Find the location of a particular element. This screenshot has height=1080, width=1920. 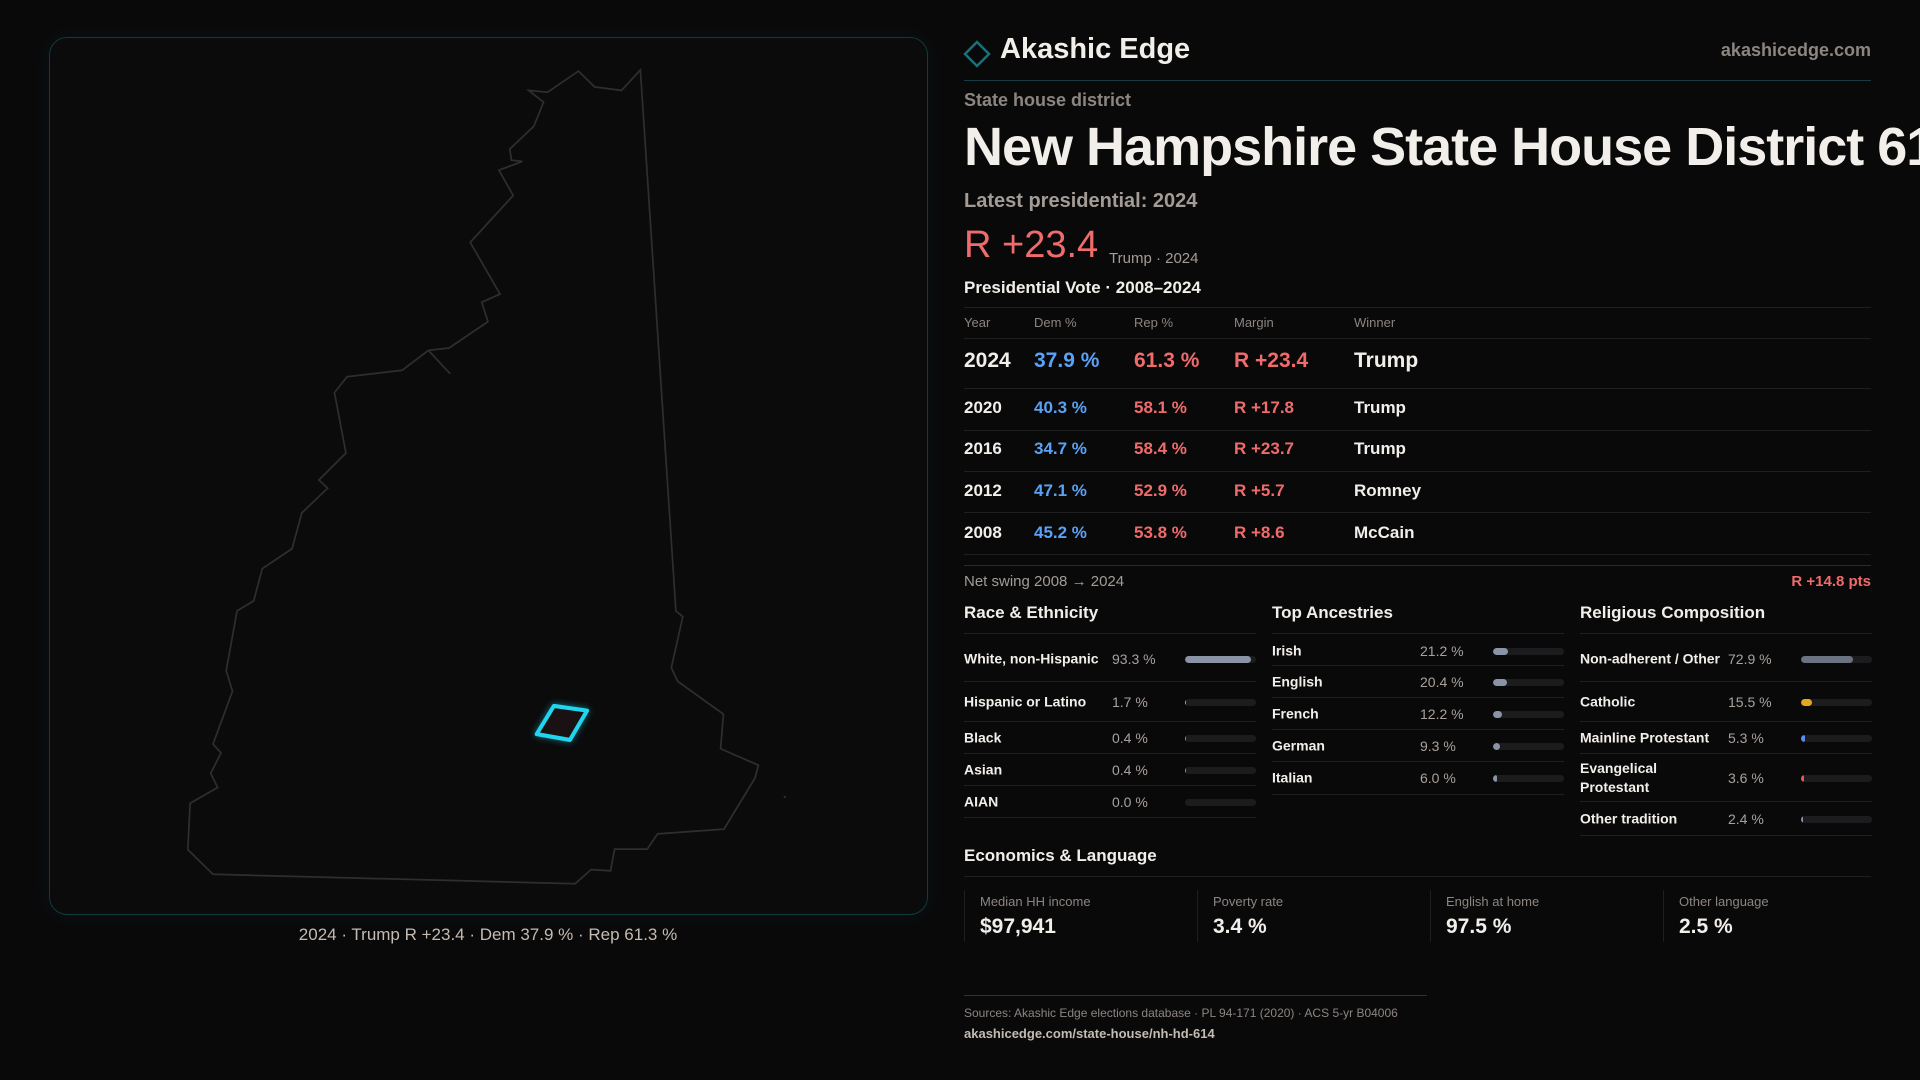

cell-margin: R +5.7 is located at coordinates (1259, 490).